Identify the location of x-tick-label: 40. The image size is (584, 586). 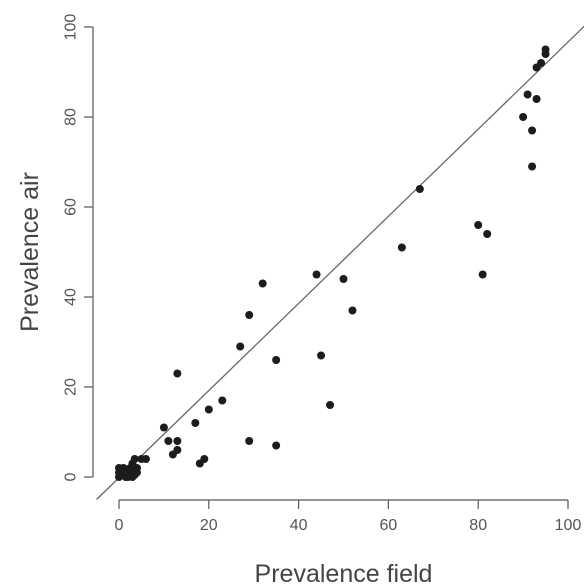
(299, 525).